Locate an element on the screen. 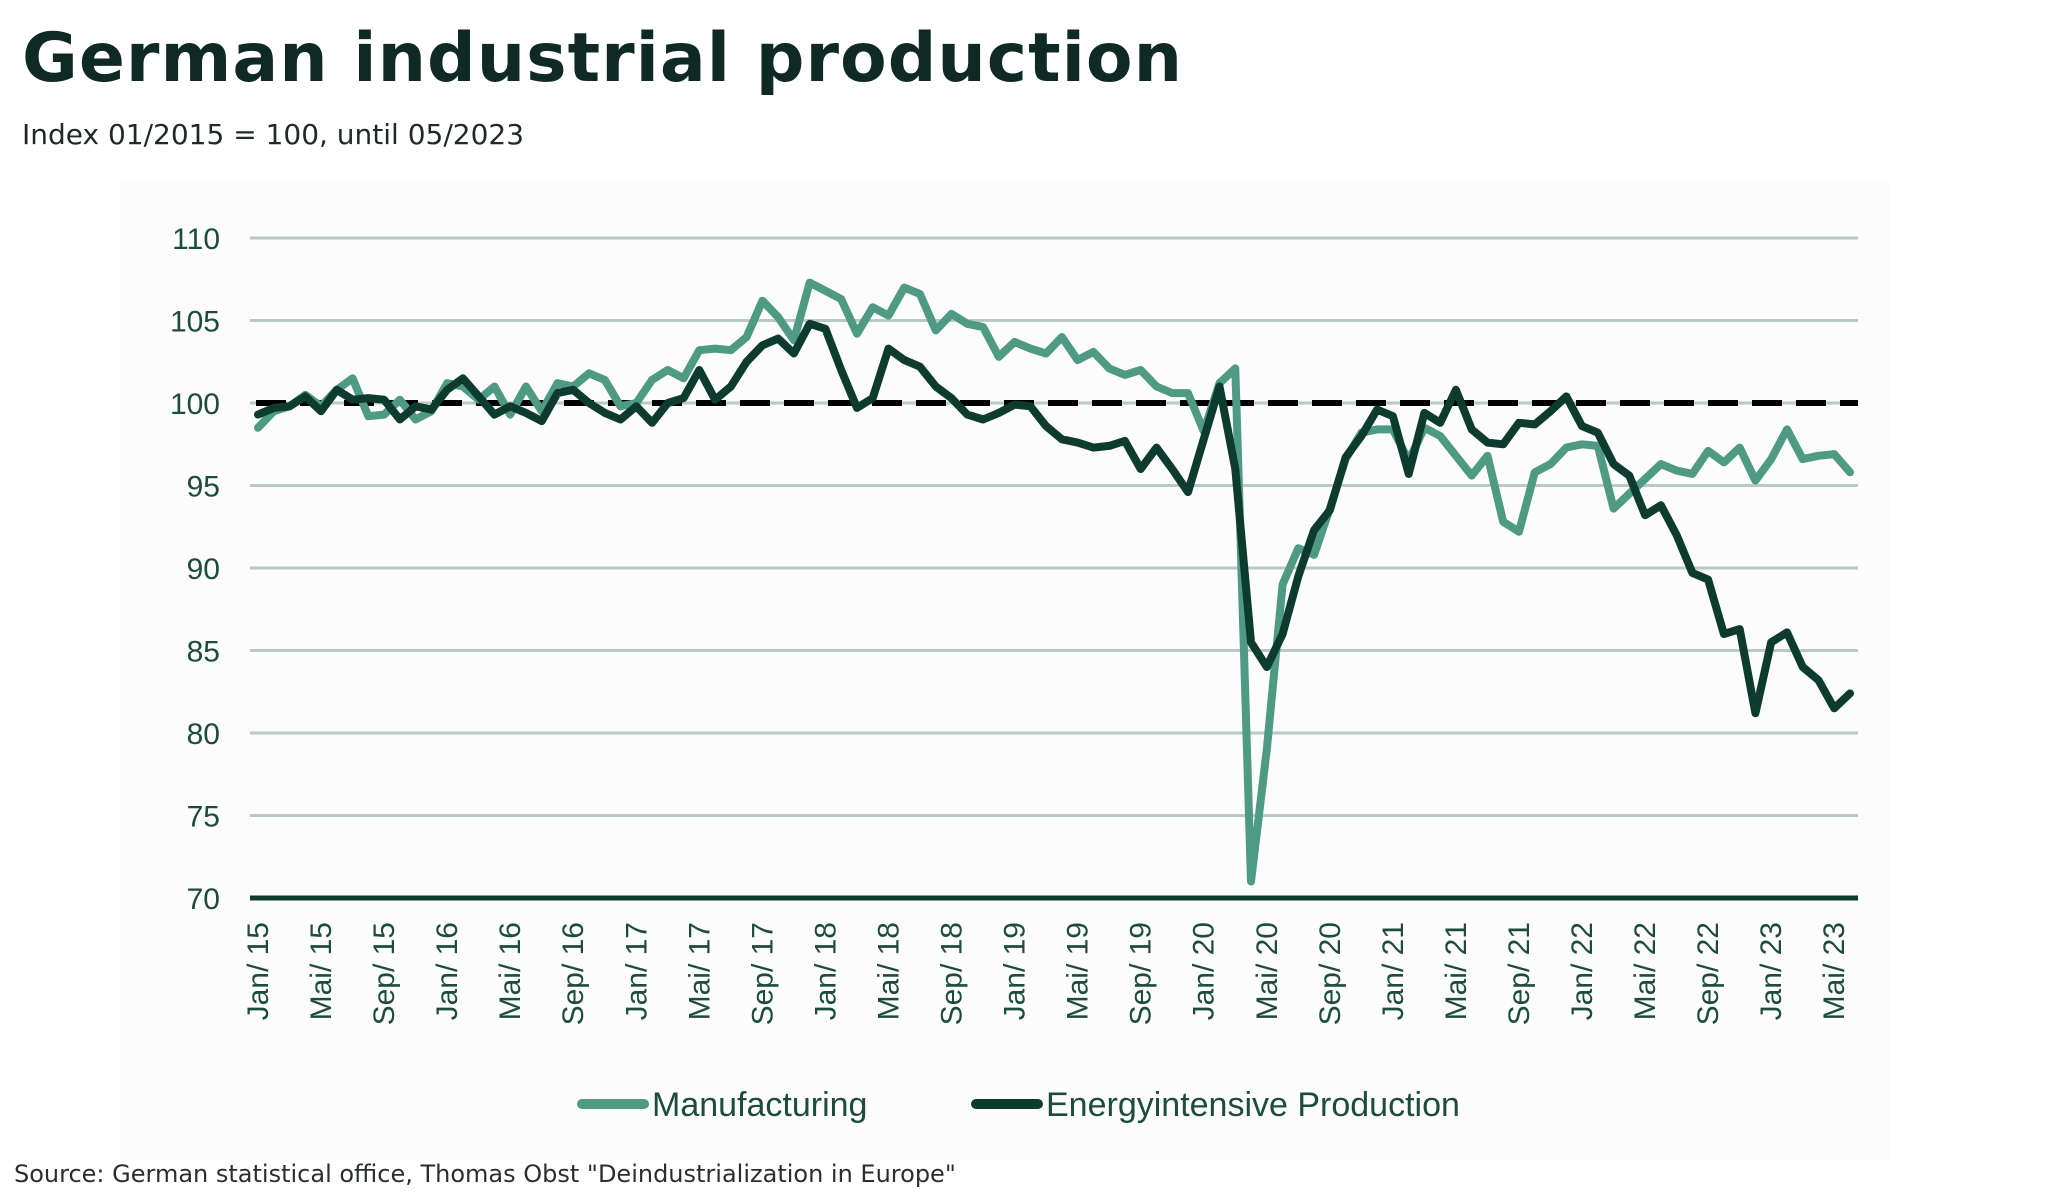 This screenshot has height=1198, width=2048. y-tick-label: 70 is located at coordinates (203, 899).